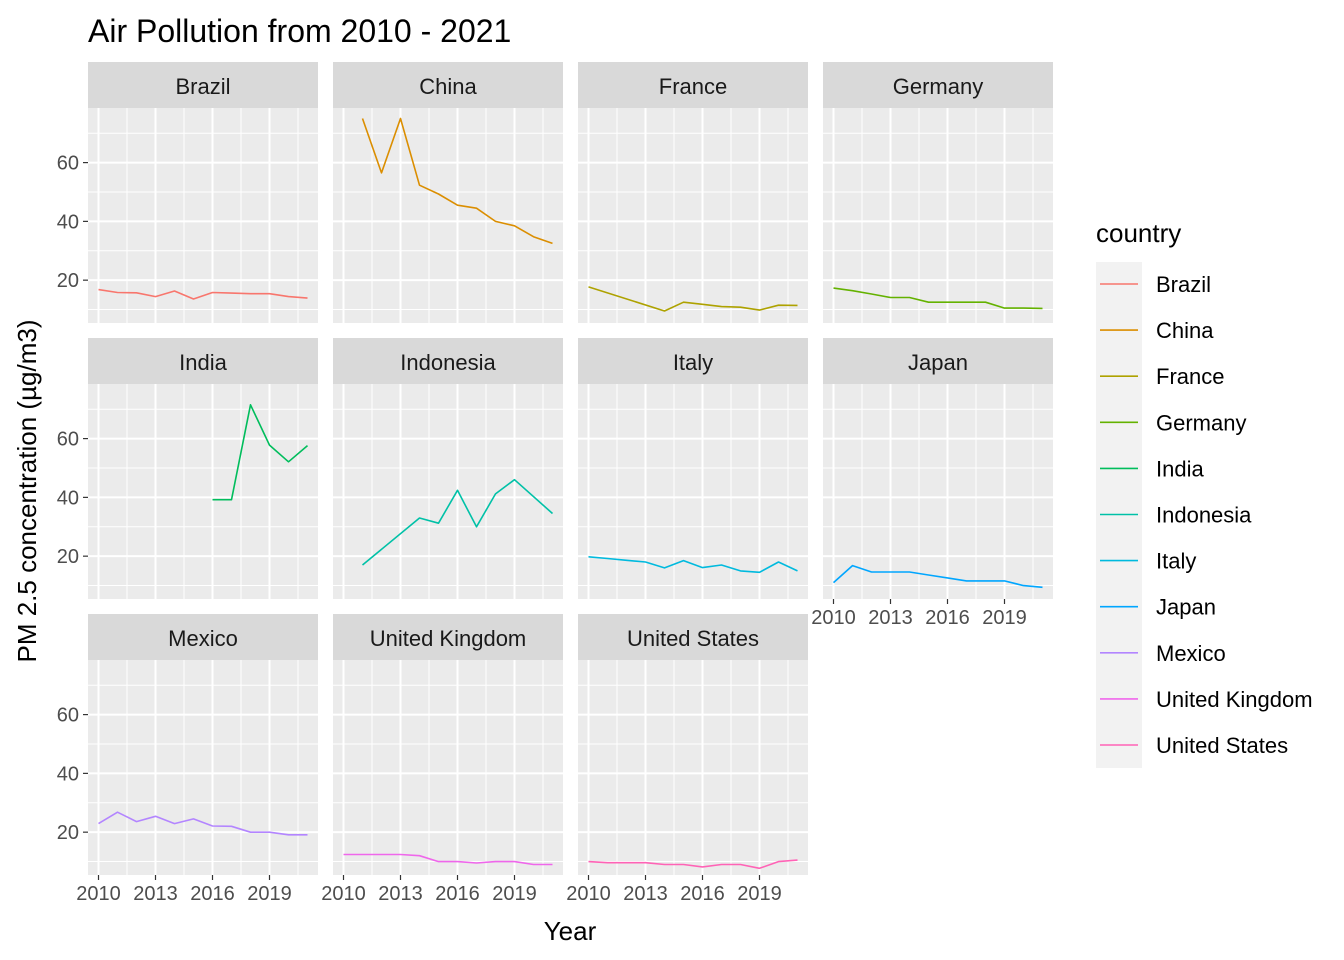  What do you see at coordinates (1148, 561) in the screenshot?
I see `legend-item: Italy` at bounding box center [1148, 561].